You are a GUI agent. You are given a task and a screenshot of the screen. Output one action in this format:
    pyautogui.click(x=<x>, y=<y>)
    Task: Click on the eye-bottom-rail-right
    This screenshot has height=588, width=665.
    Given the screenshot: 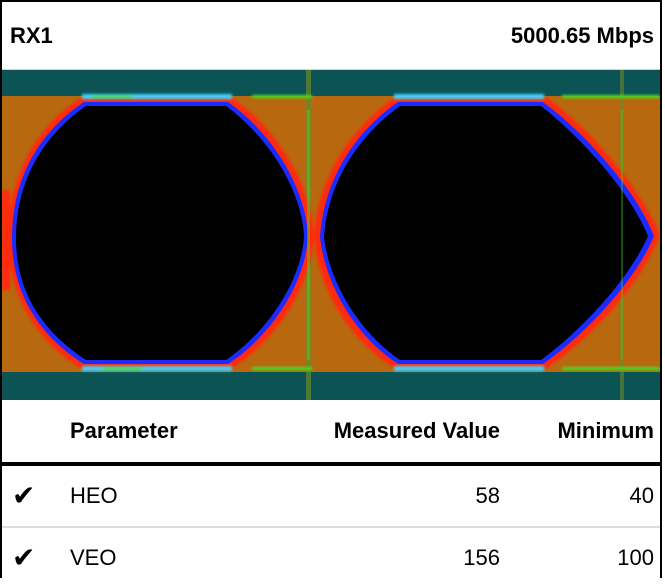 What is the action you would take?
    pyautogui.click(x=469, y=368)
    